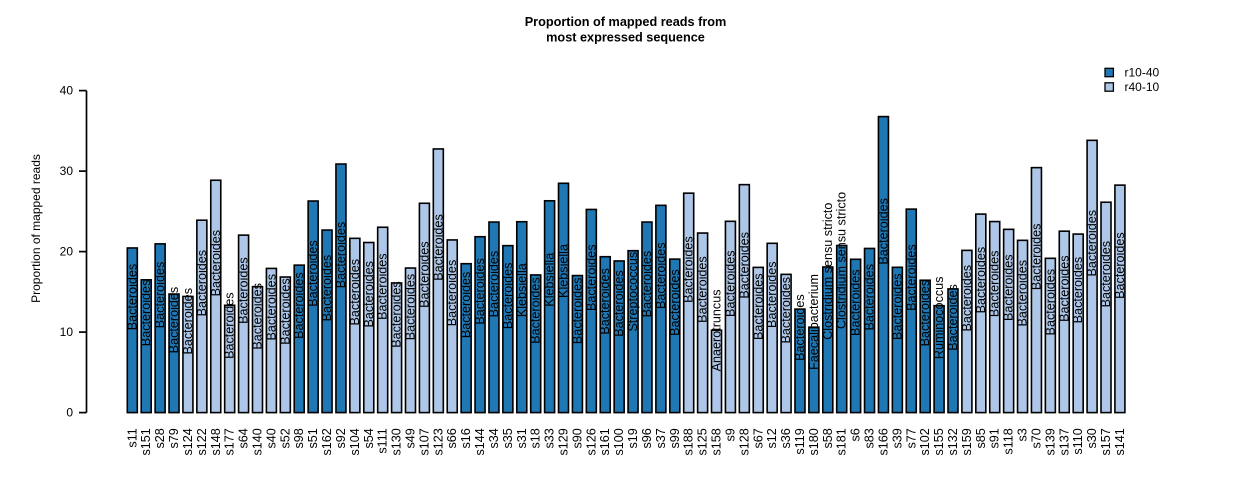 The height and width of the screenshot is (500, 1238). What do you see at coordinates (494, 438) in the screenshot?
I see `svg-text: s34` at bounding box center [494, 438].